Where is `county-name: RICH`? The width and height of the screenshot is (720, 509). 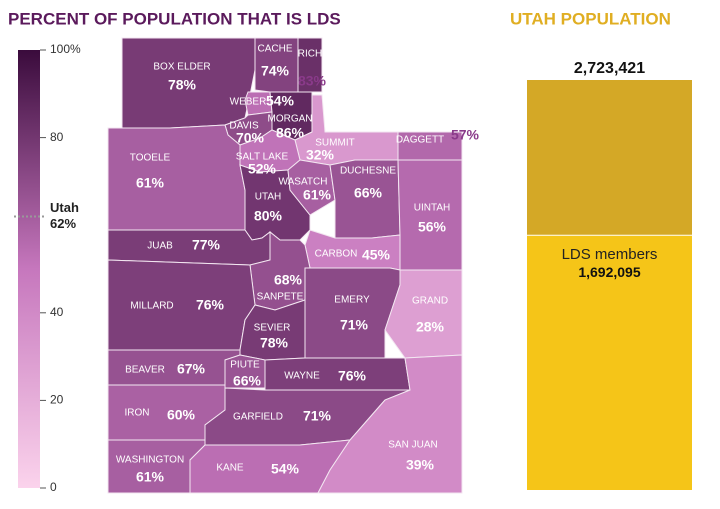 county-name: RICH is located at coordinates (310, 54).